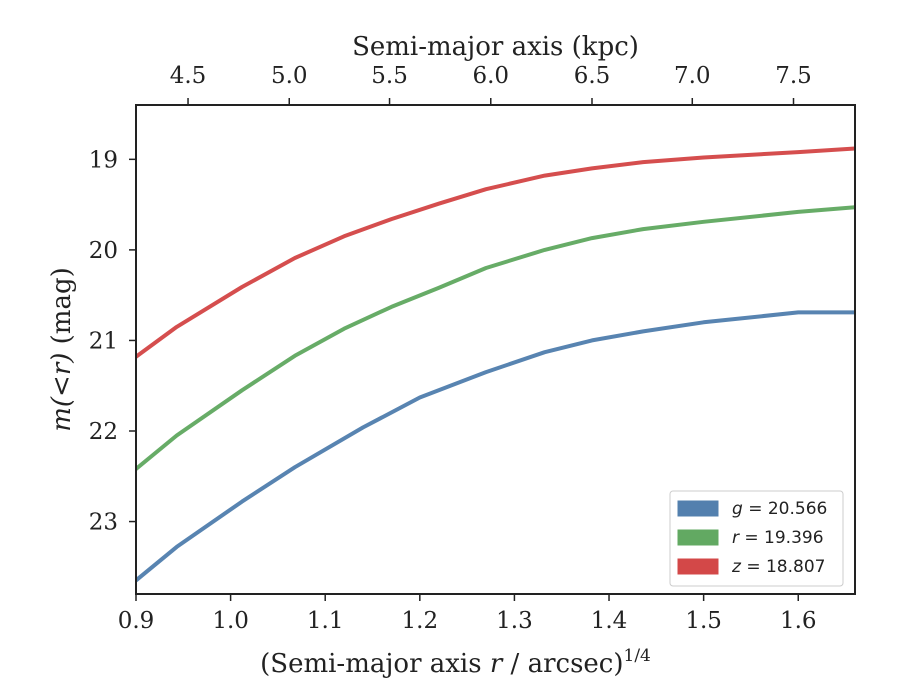  I want to click on legend-swatch-z, so click(698, 566).